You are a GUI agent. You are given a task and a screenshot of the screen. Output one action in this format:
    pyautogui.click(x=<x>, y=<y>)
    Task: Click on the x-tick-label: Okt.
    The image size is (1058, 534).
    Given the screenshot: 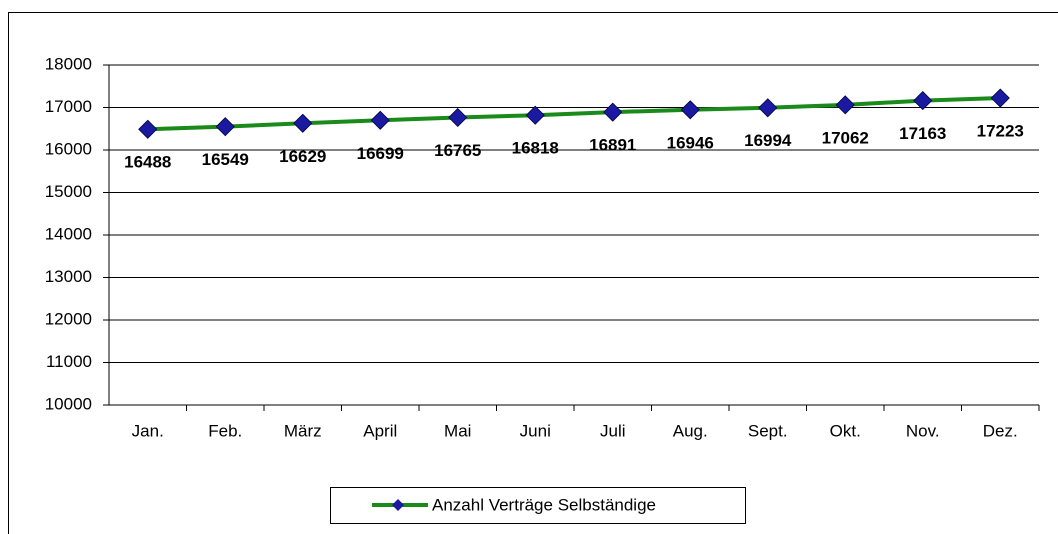 What is the action you would take?
    pyautogui.click(x=845, y=430)
    